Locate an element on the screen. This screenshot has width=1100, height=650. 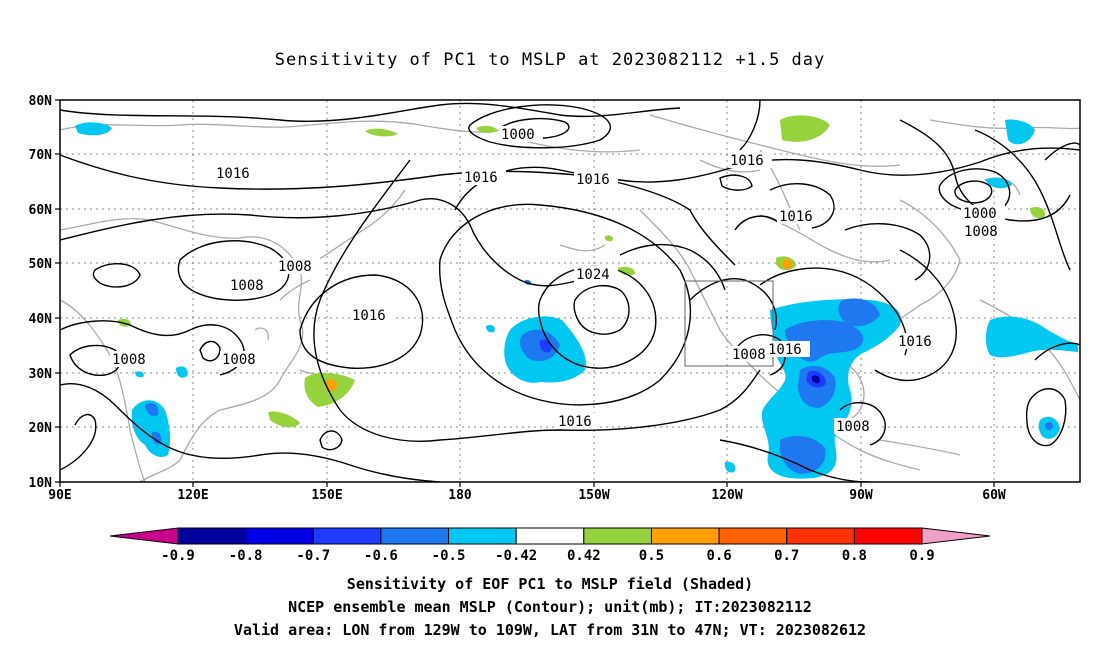
lon-label: 120W is located at coordinates (726, 495).